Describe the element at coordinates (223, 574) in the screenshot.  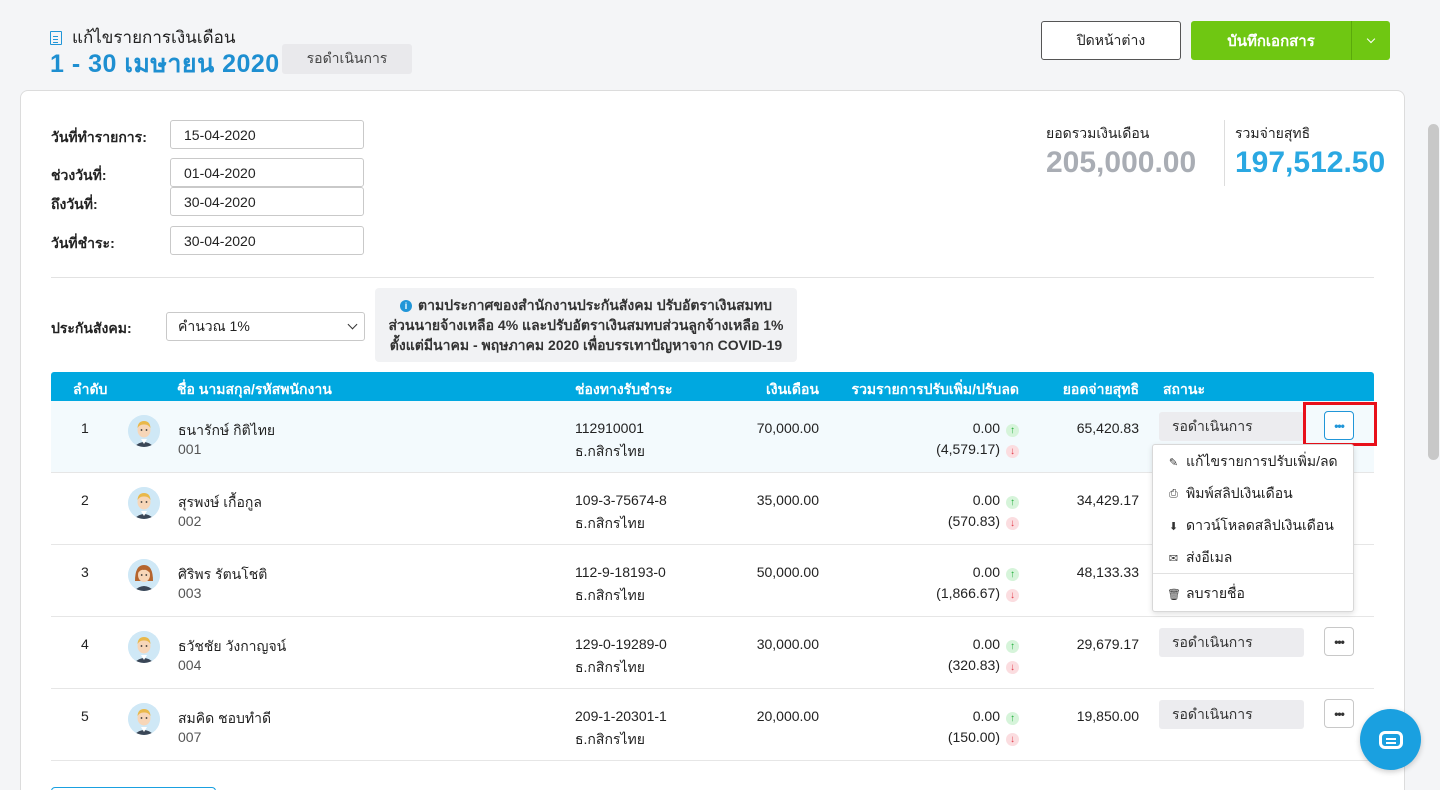
I see `employee-name: ศิริพร รัตนโชติ` at that location.